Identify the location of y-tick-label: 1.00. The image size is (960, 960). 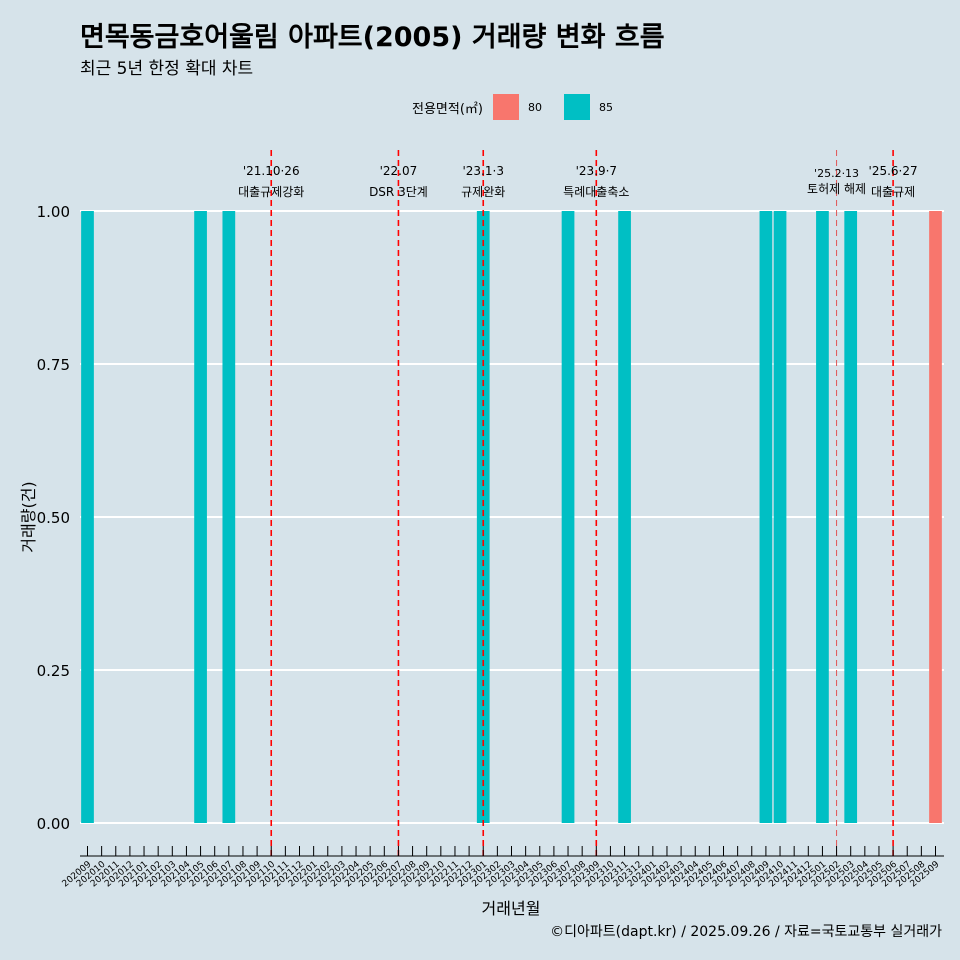
(53, 212).